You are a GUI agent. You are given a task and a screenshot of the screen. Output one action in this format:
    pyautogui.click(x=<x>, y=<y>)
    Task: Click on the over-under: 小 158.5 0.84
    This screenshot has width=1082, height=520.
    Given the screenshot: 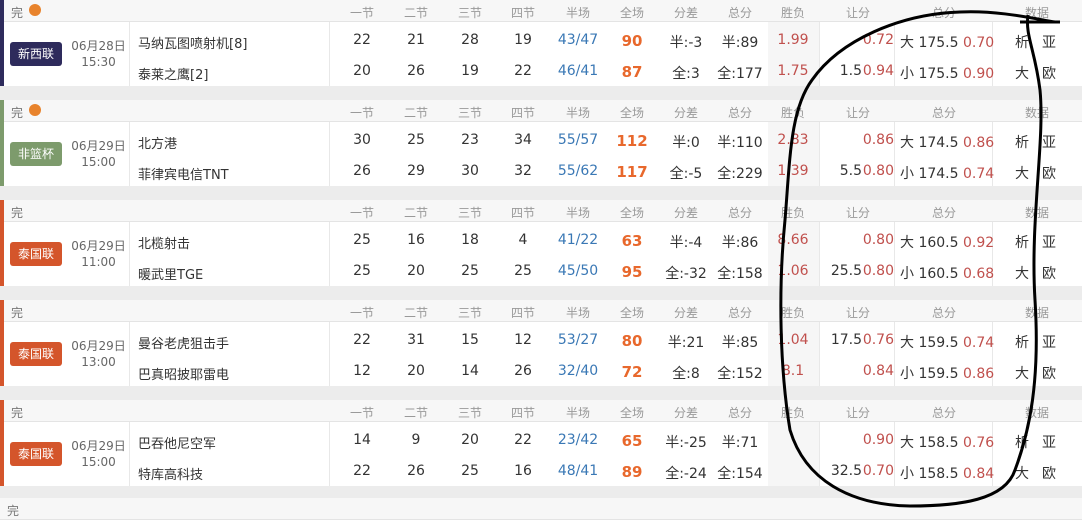 What is the action you would take?
    pyautogui.click(x=947, y=473)
    